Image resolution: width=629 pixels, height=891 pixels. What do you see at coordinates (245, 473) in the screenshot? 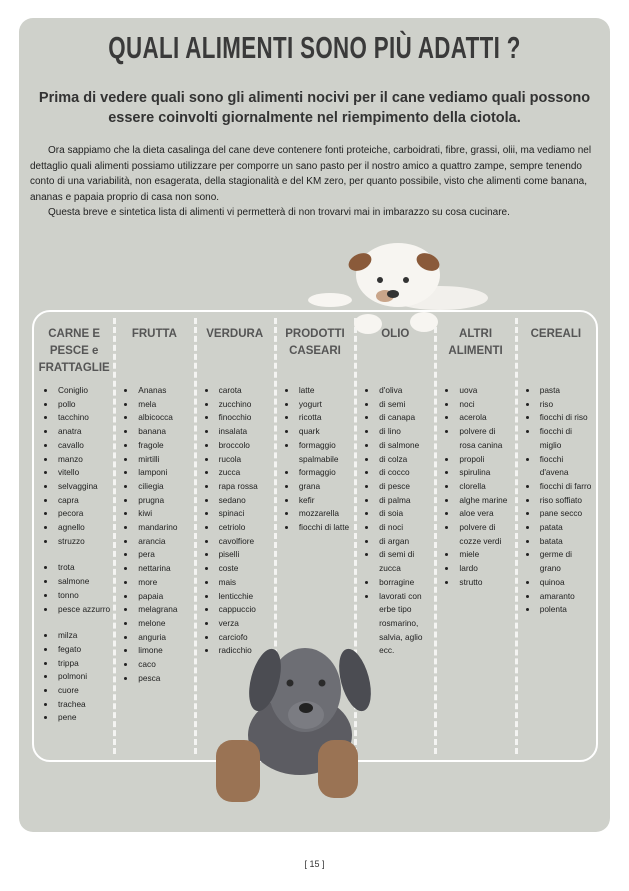
I see `food-item: zucca` at bounding box center [245, 473].